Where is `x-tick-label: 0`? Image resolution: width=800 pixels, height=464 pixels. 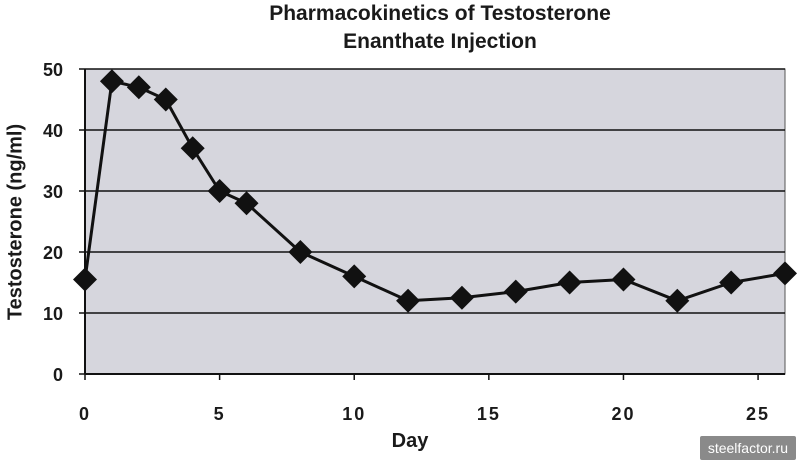 x-tick-label: 0 is located at coordinates (85, 414).